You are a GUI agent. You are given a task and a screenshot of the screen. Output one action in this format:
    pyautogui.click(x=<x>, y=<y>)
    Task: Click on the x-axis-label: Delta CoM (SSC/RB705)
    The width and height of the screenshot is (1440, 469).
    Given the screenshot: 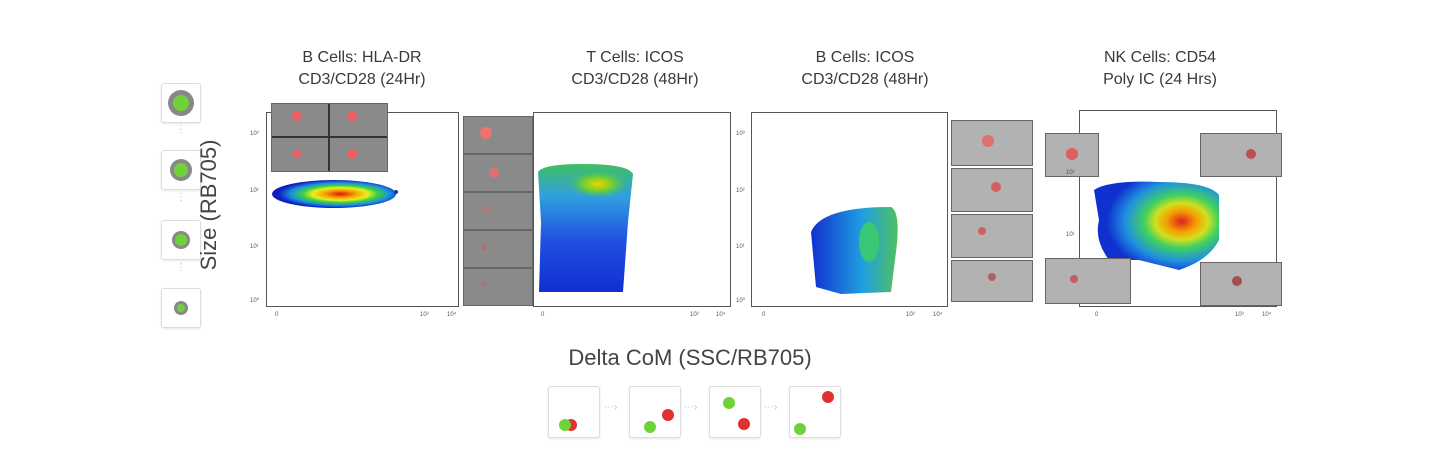 What is the action you would take?
    pyautogui.click(x=690, y=357)
    